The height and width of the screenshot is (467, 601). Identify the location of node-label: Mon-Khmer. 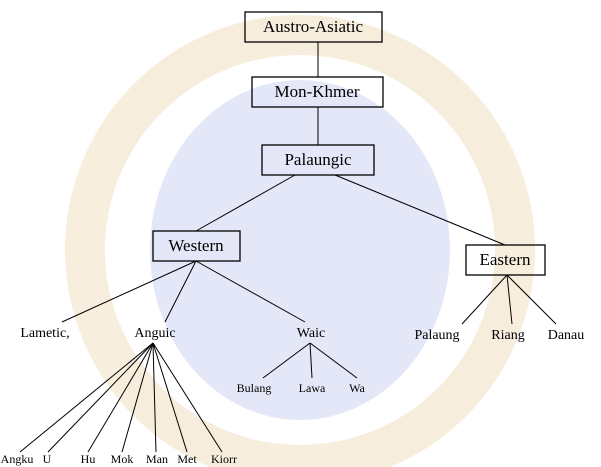
(317, 91).